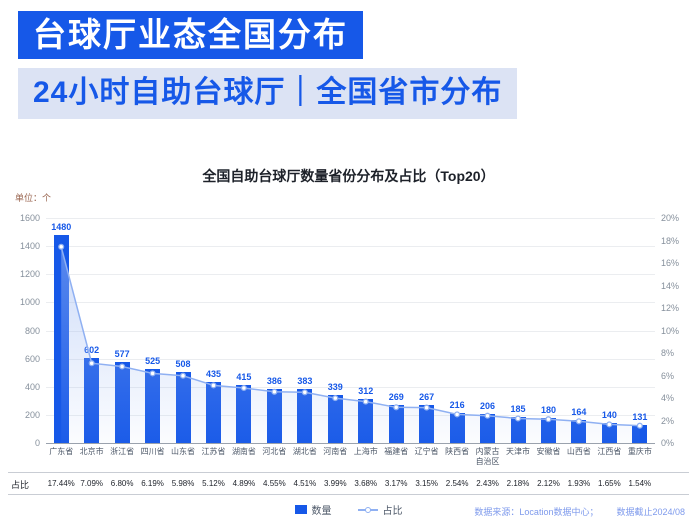  I want to click on x-axis-label: 浙江省, so click(122, 451).